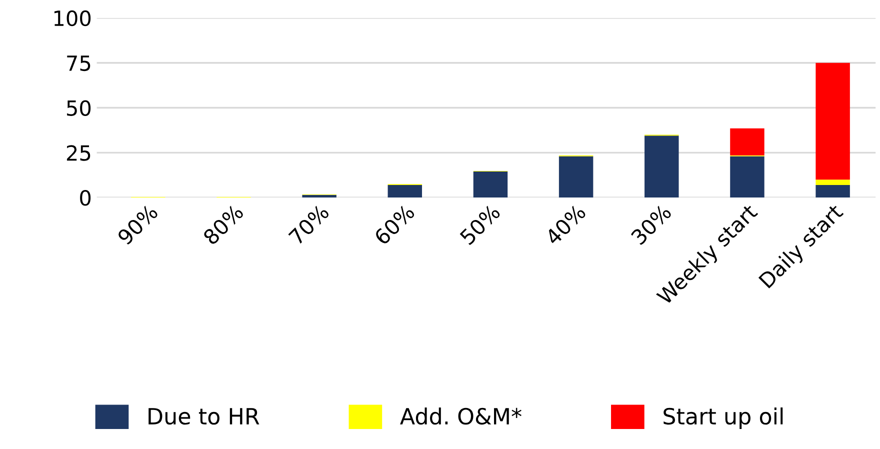 The height and width of the screenshot is (449, 880). What do you see at coordinates (78, 64) in the screenshot?
I see `y-tick-label: 75` at bounding box center [78, 64].